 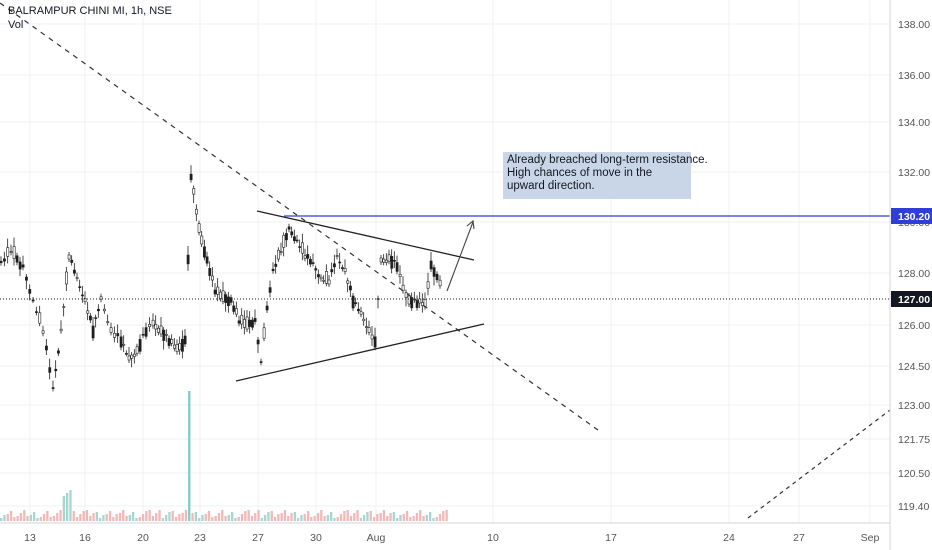 I want to click on breakout-arrow, so click(x=460, y=256).